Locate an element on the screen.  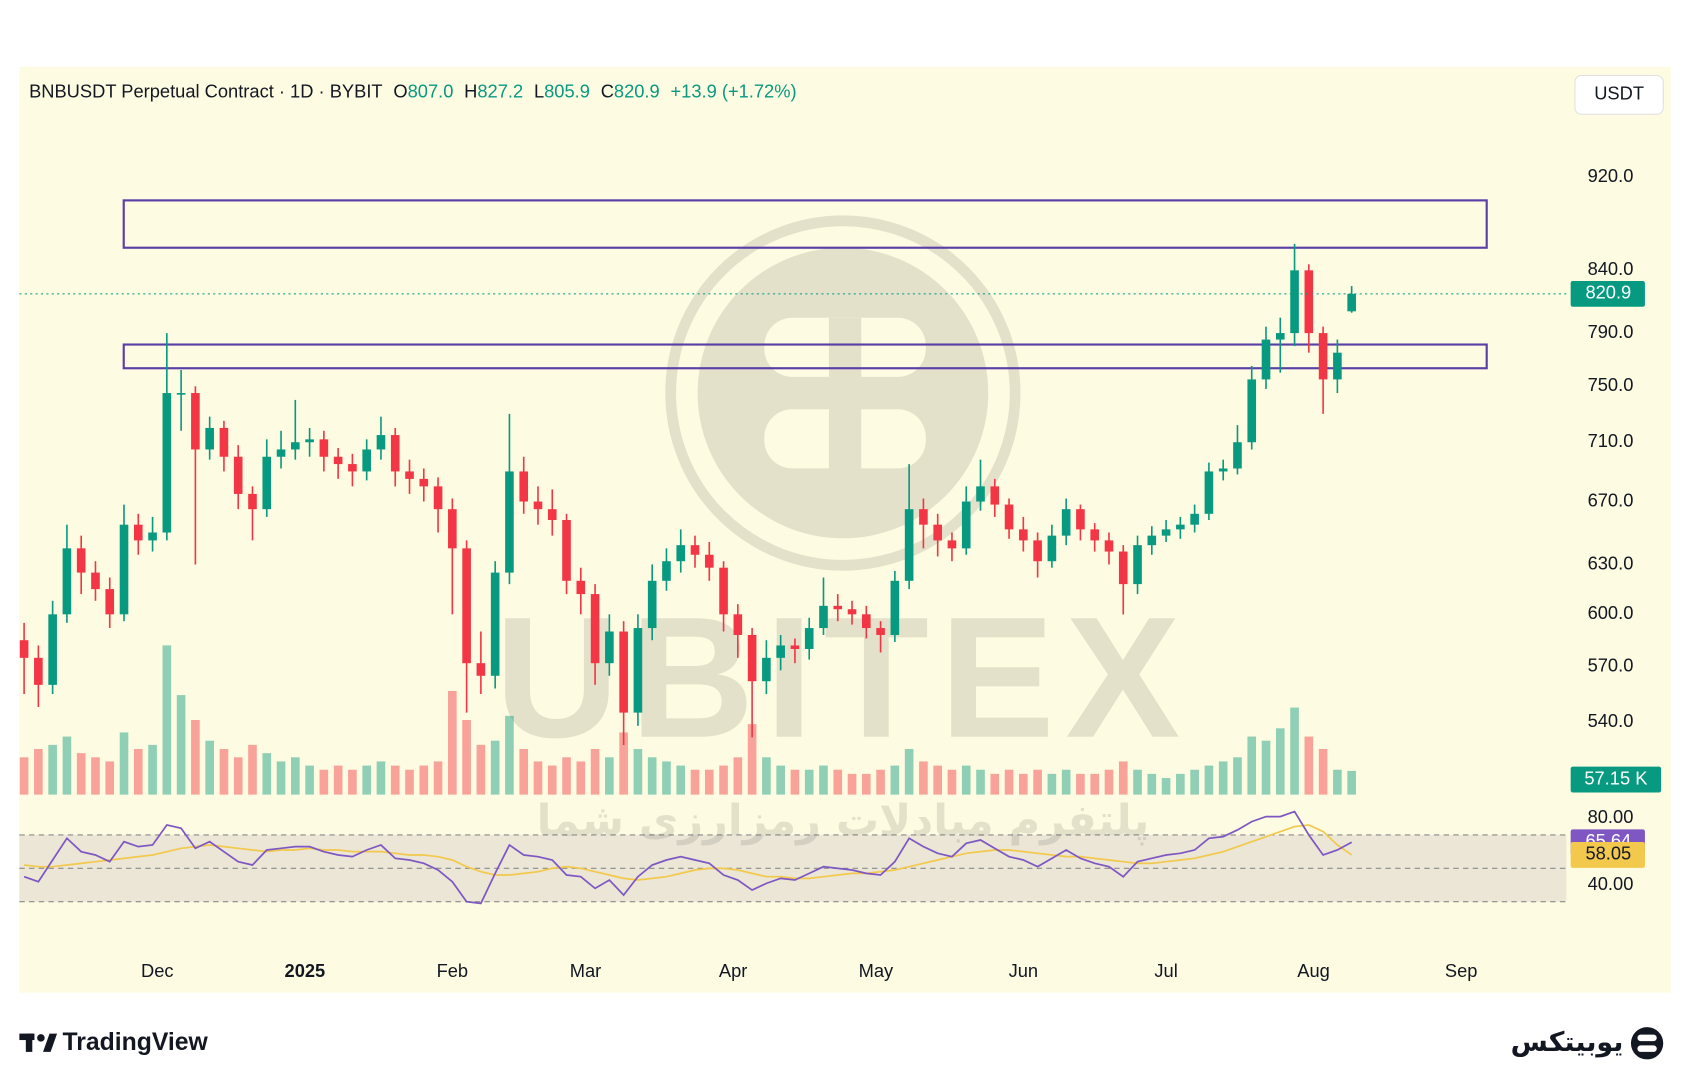
ohlc-value: 827.2 is located at coordinates (500, 91).